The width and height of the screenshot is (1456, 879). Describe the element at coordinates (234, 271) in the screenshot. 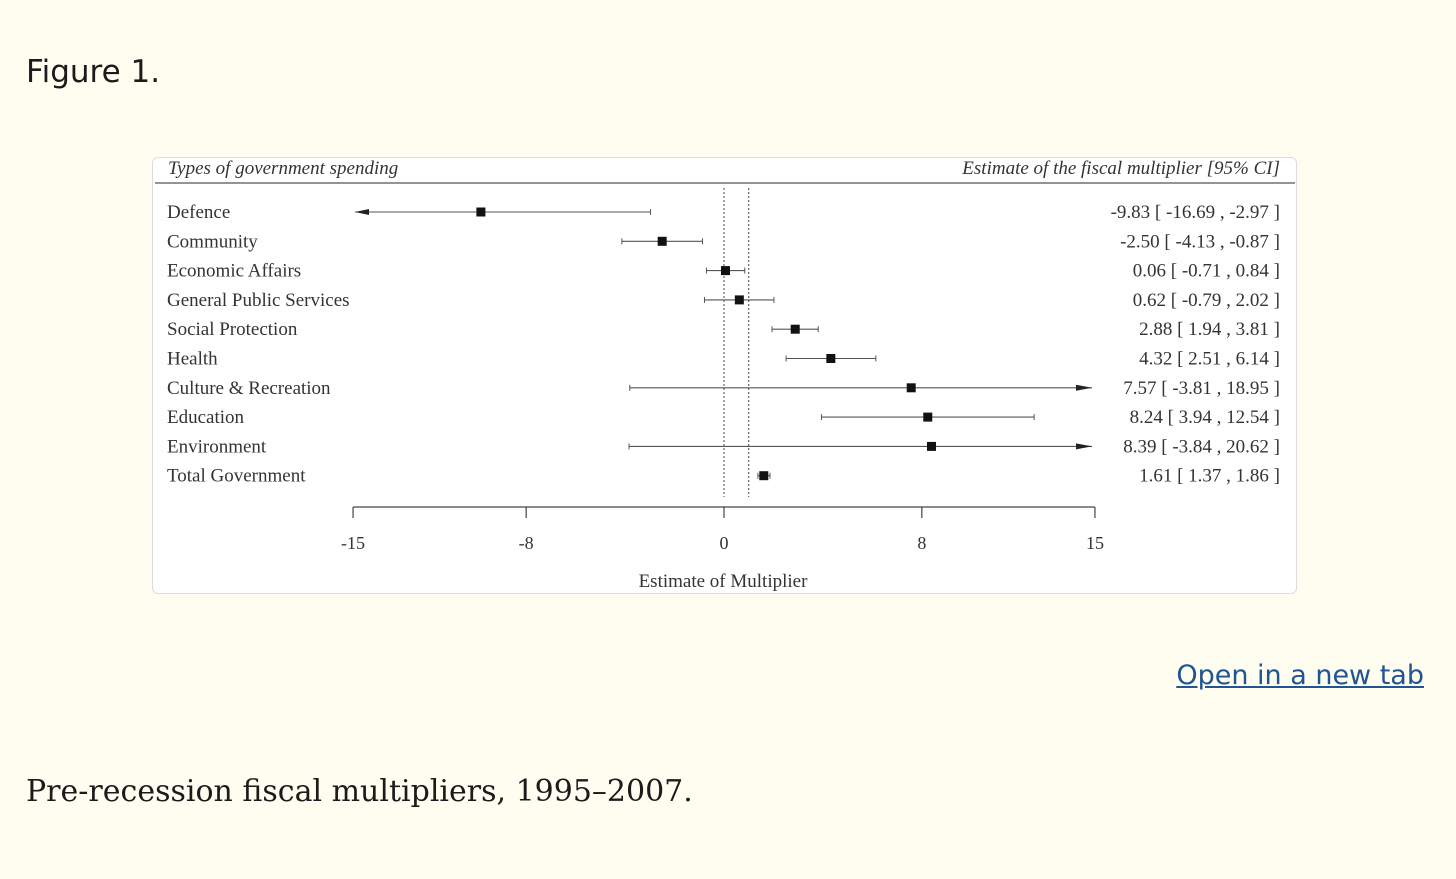

I see `row-label: Economic Affairs` at that location.